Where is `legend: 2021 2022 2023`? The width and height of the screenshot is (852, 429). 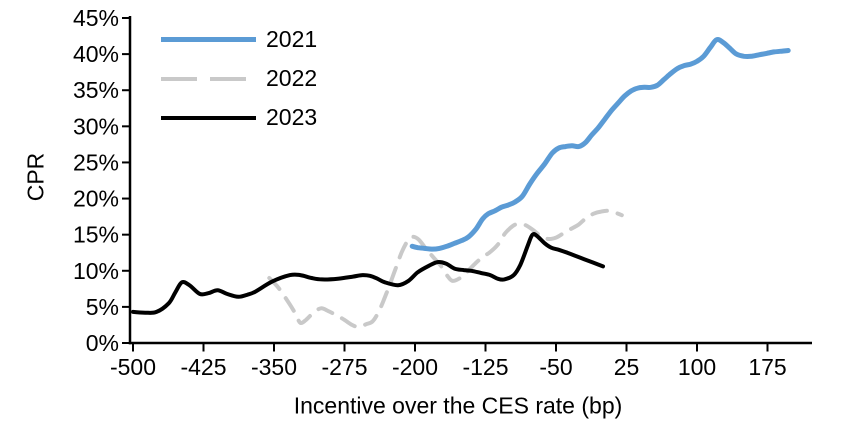
legend: 2021 2022 2023 is located at coordinates (239, 78).